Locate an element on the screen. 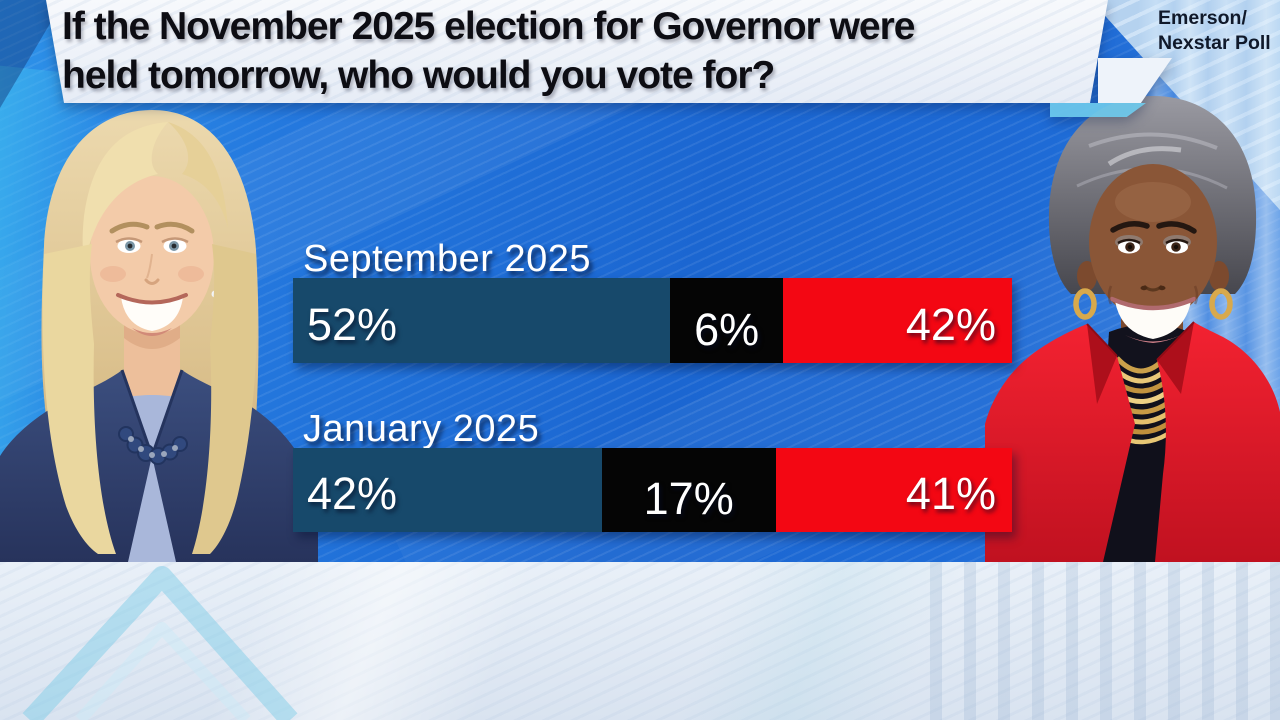 Image resolution: width=1280 pixels, height=720 pixels. bar-segment-blue: 52% is located at coordinates (482, 320).